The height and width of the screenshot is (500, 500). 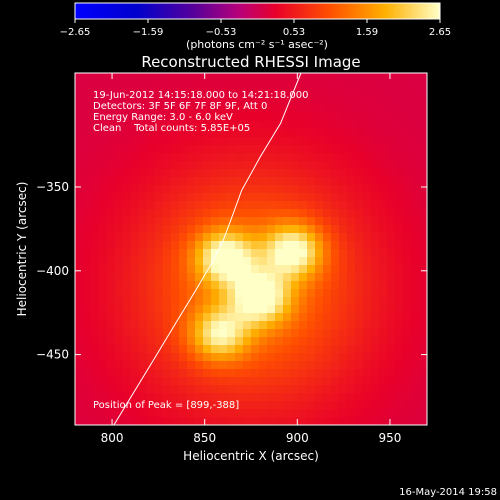 What do you see at coordinates (201, 95) in the screenshot?
I see `annotation-time: 19-Jun-2012 14:15:18.000 to 14:21:18.000` at bounding box center [201, 95].